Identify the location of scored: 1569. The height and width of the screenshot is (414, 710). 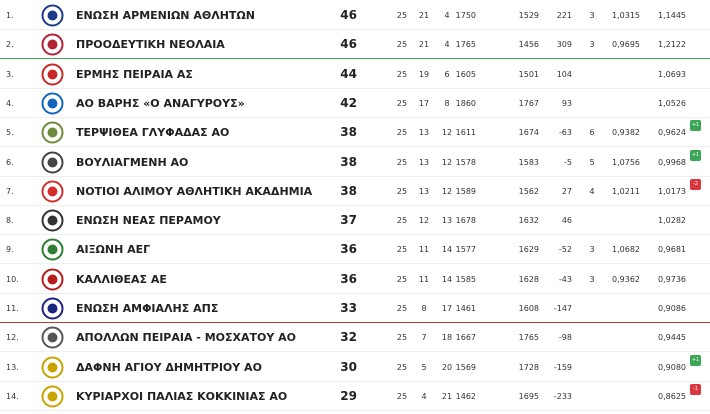
(465, 367).